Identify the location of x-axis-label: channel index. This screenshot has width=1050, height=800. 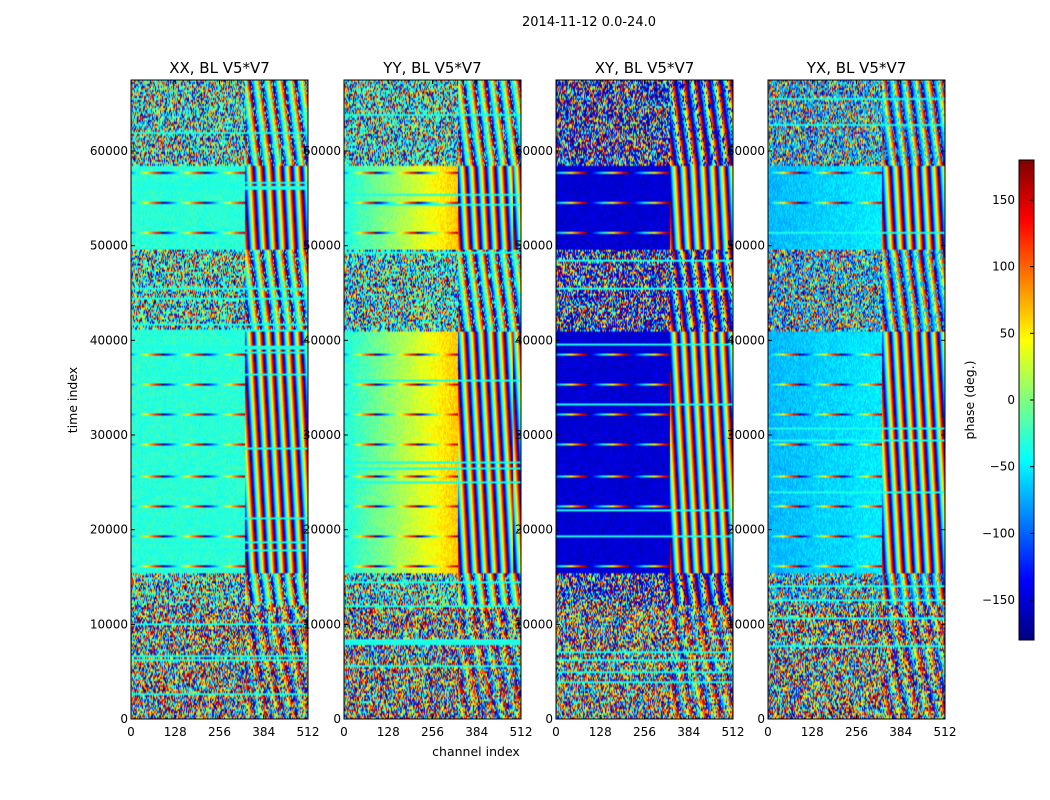
(476, 751).